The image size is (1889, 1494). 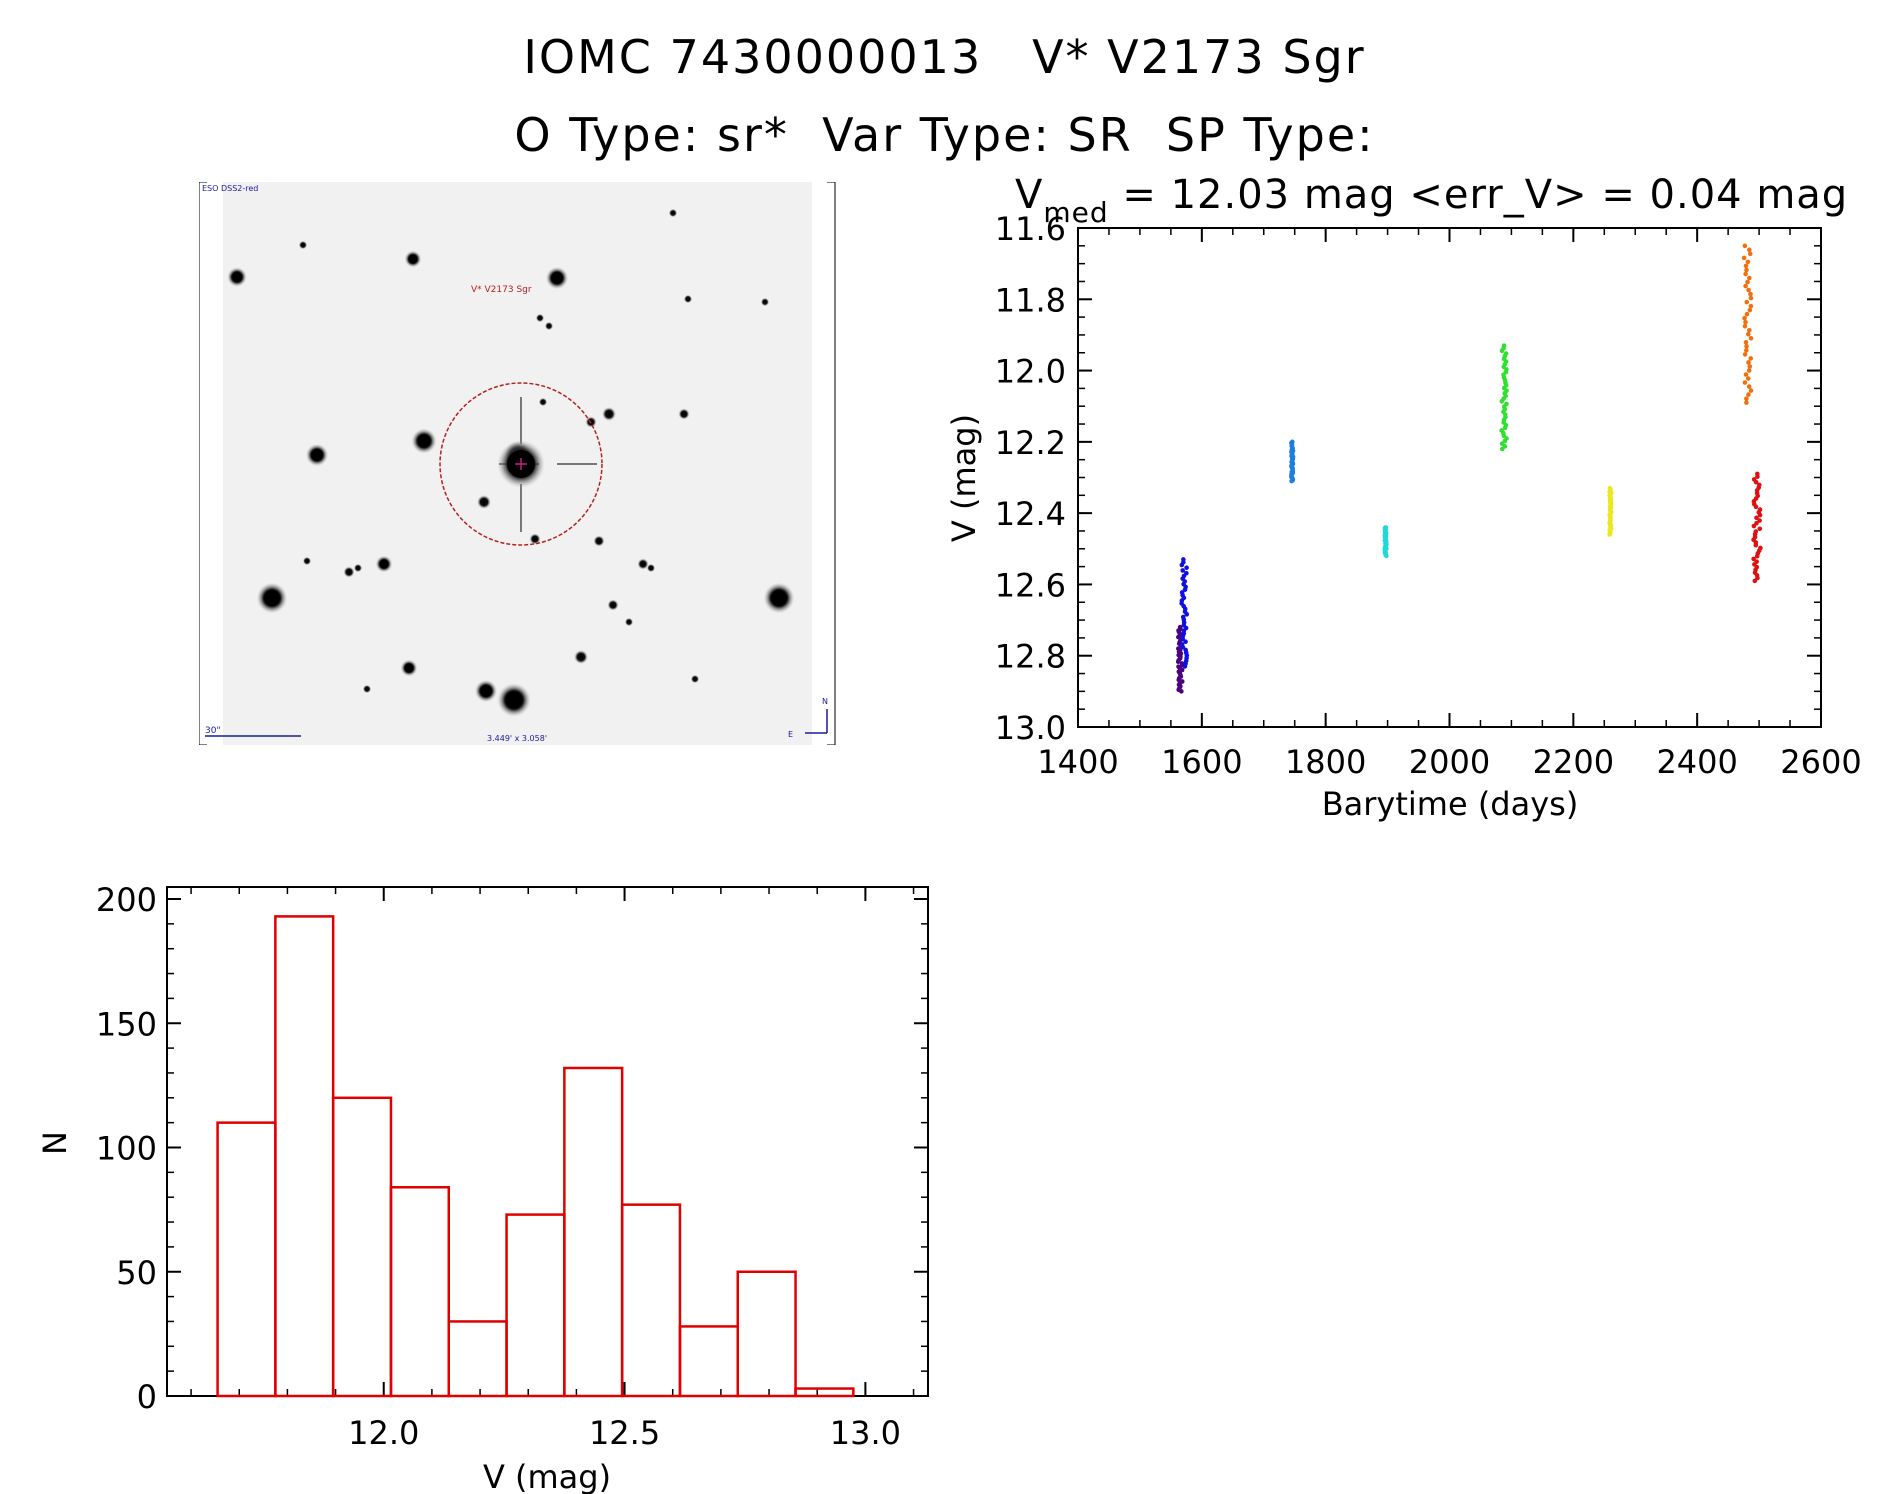 I want to click on light-curve-frame, so click(x=1449, y=477).